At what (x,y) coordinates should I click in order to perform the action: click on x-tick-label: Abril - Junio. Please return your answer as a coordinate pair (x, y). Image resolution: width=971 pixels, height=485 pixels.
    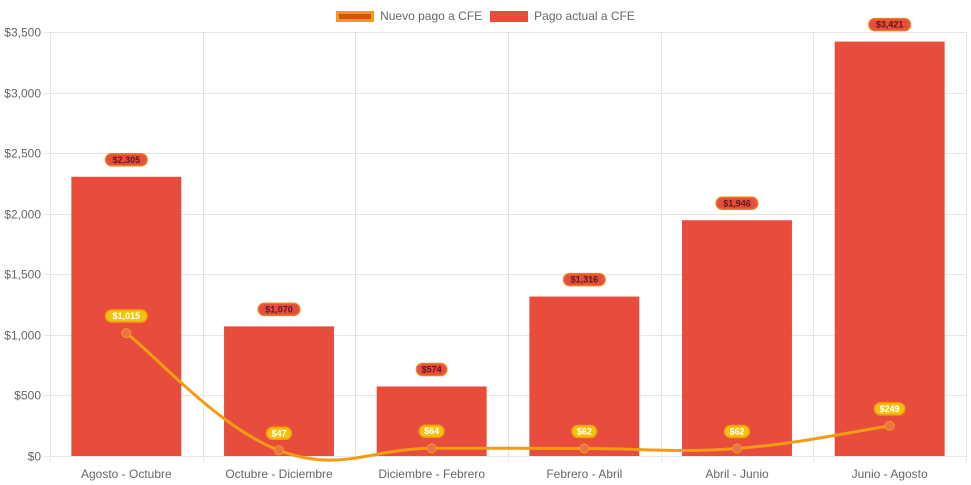
    Looking at the image, I should click on (737, 474).